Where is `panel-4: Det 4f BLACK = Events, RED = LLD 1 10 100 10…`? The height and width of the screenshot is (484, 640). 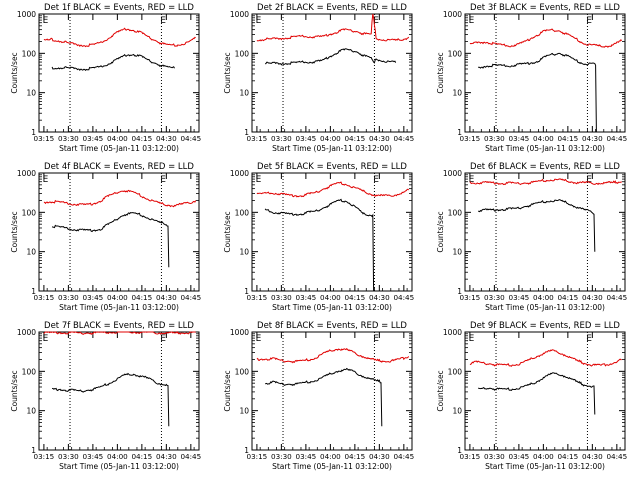
panel-4: Det 4f BLACK = Events, RED = LLD 1 10 100 10… is located at coordinates (105, 237).